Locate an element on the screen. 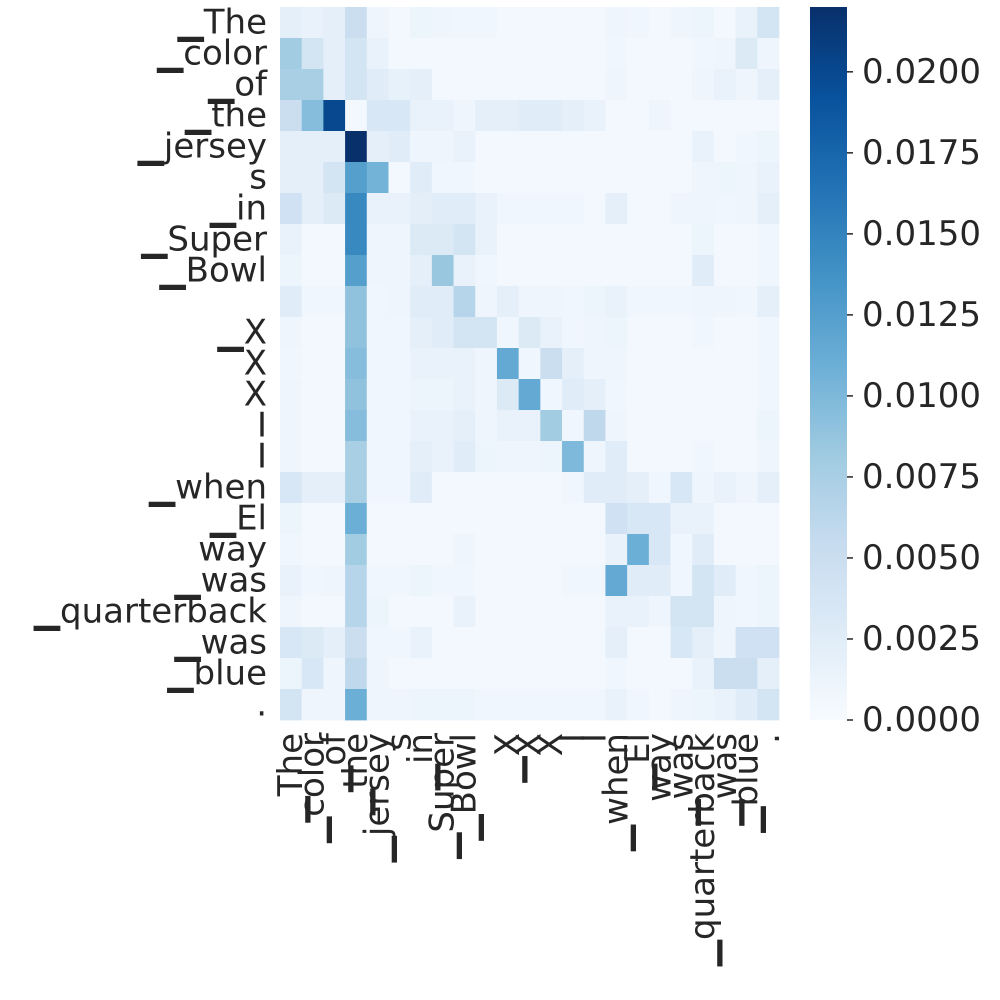 The height and width of the screenshot is (1000, 1000). heatmap-cell-r9-c16 is located at coordinates (638, 302).